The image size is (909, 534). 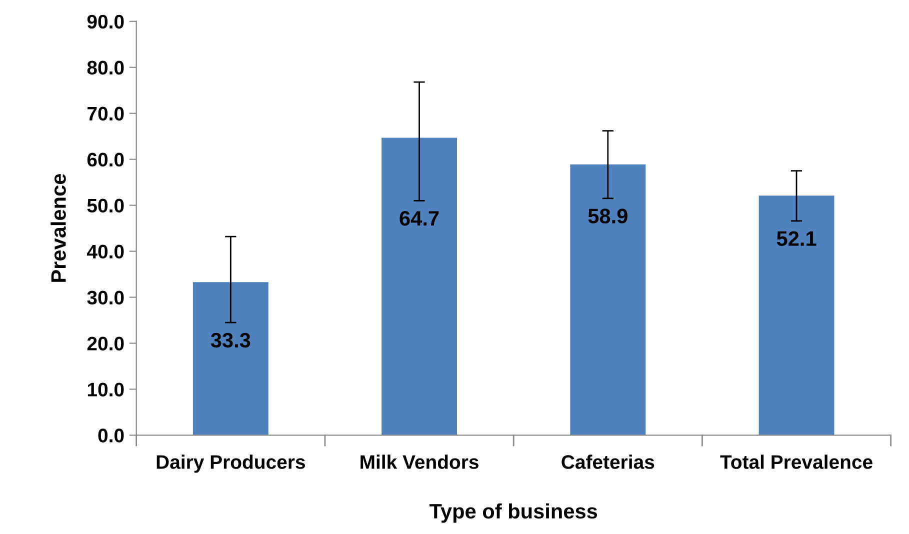 I want to click on data-label: 64.7, so click(x=419, y=218).